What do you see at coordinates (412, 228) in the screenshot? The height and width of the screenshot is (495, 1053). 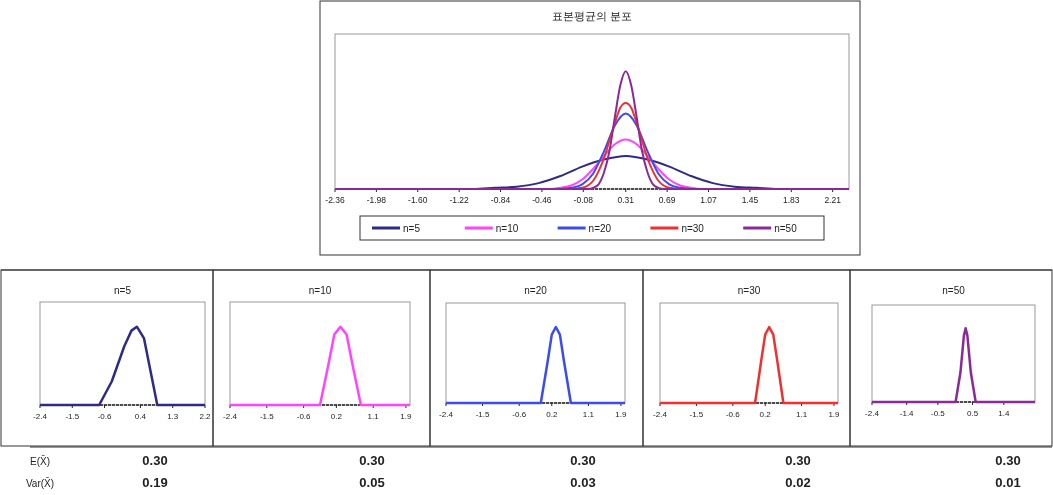 I see `legend-label: n=5` at bounding box center [412, 228].